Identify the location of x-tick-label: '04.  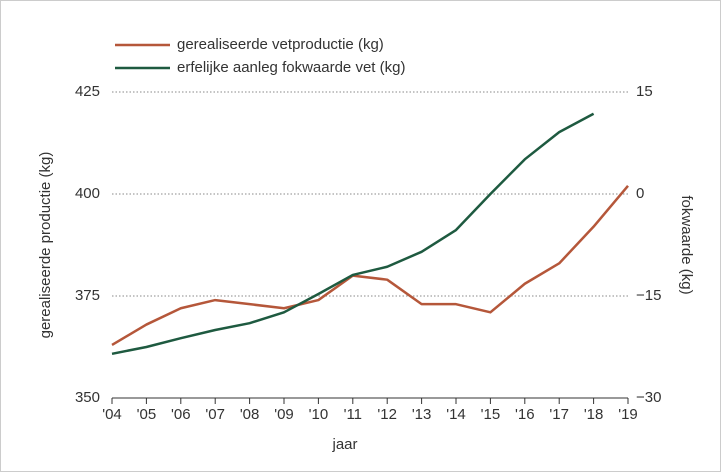
(112, 414).